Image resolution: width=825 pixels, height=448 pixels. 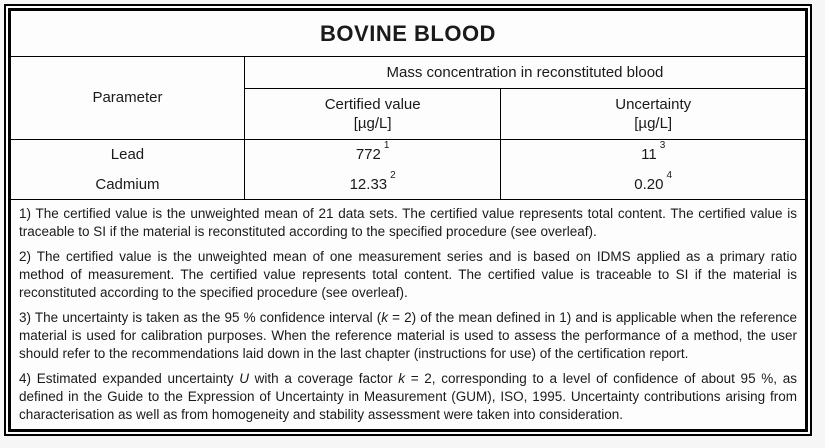 I want to click on parameter-cell: Lead, so click(x=128, y=154).